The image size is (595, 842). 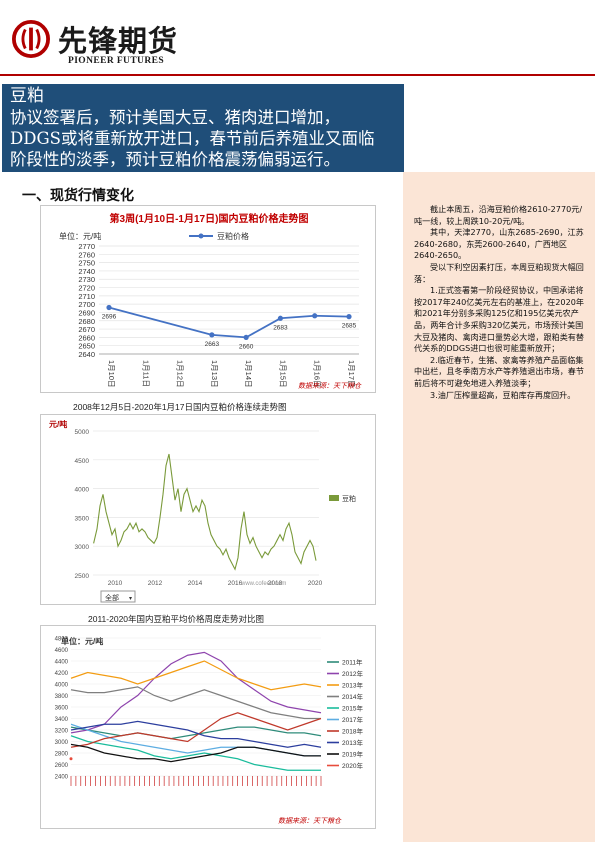 I want to click on y-tick-label: 3600, so click(x=62, y=709).